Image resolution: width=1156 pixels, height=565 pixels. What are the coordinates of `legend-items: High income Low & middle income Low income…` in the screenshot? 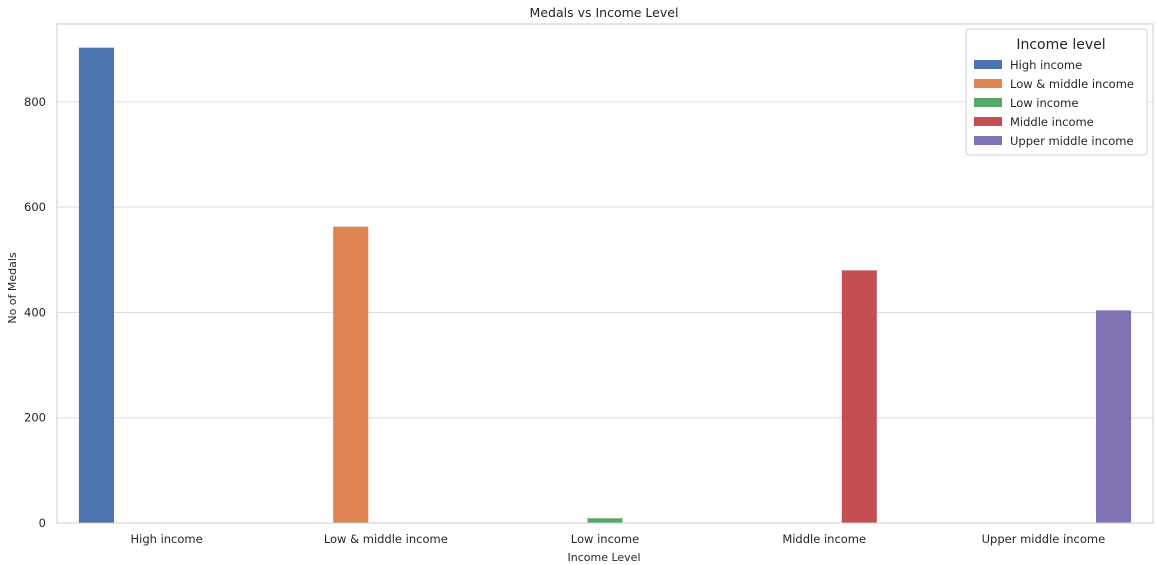 It's located at (1054, 103).